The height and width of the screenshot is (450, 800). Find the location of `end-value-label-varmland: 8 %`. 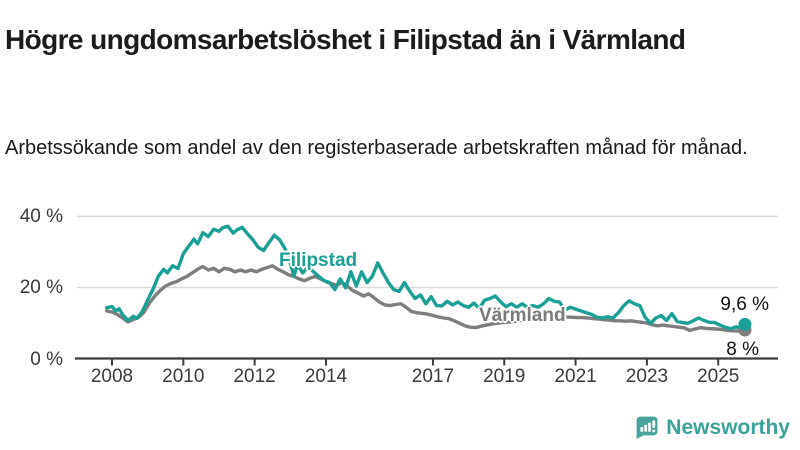

end-value-label-varmland: 8 % is located at coordinates (742, 349).